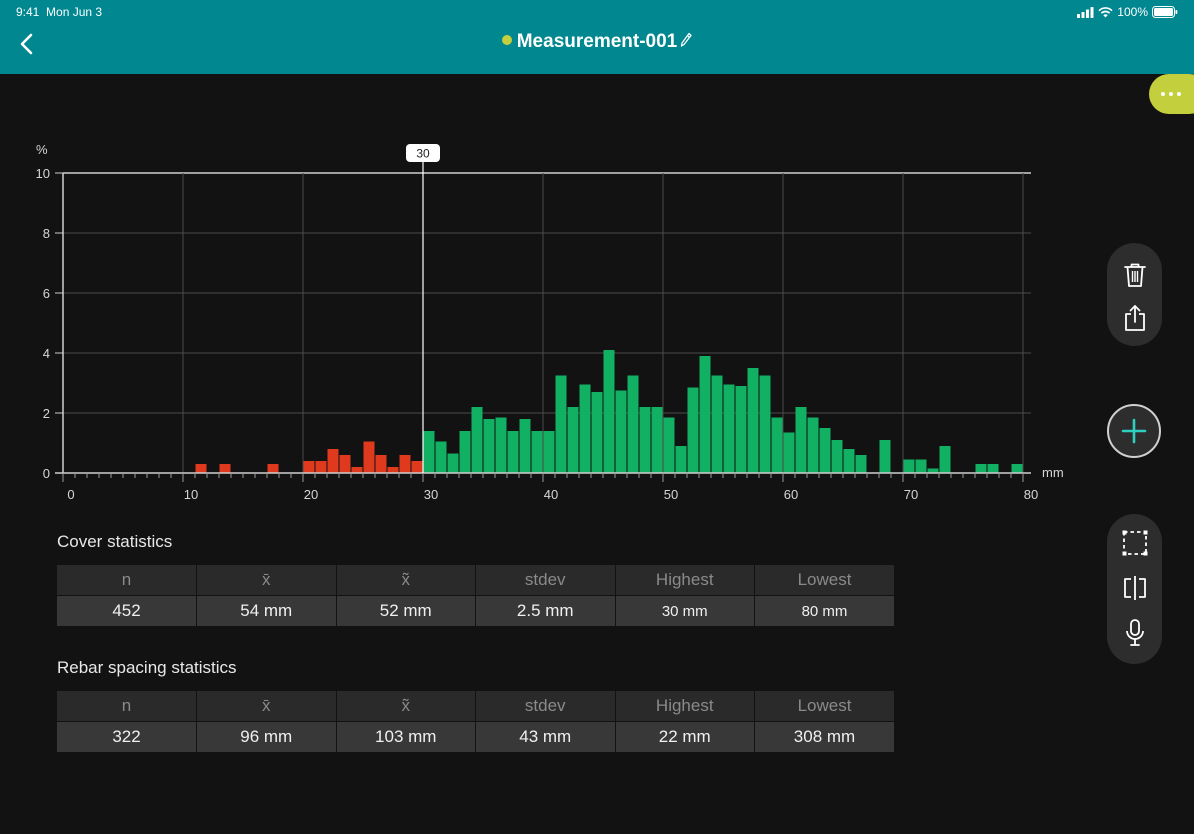 The width and height of the screenshot is (1194, 834). I want to click on wifi-icon, so click(1105, 11).